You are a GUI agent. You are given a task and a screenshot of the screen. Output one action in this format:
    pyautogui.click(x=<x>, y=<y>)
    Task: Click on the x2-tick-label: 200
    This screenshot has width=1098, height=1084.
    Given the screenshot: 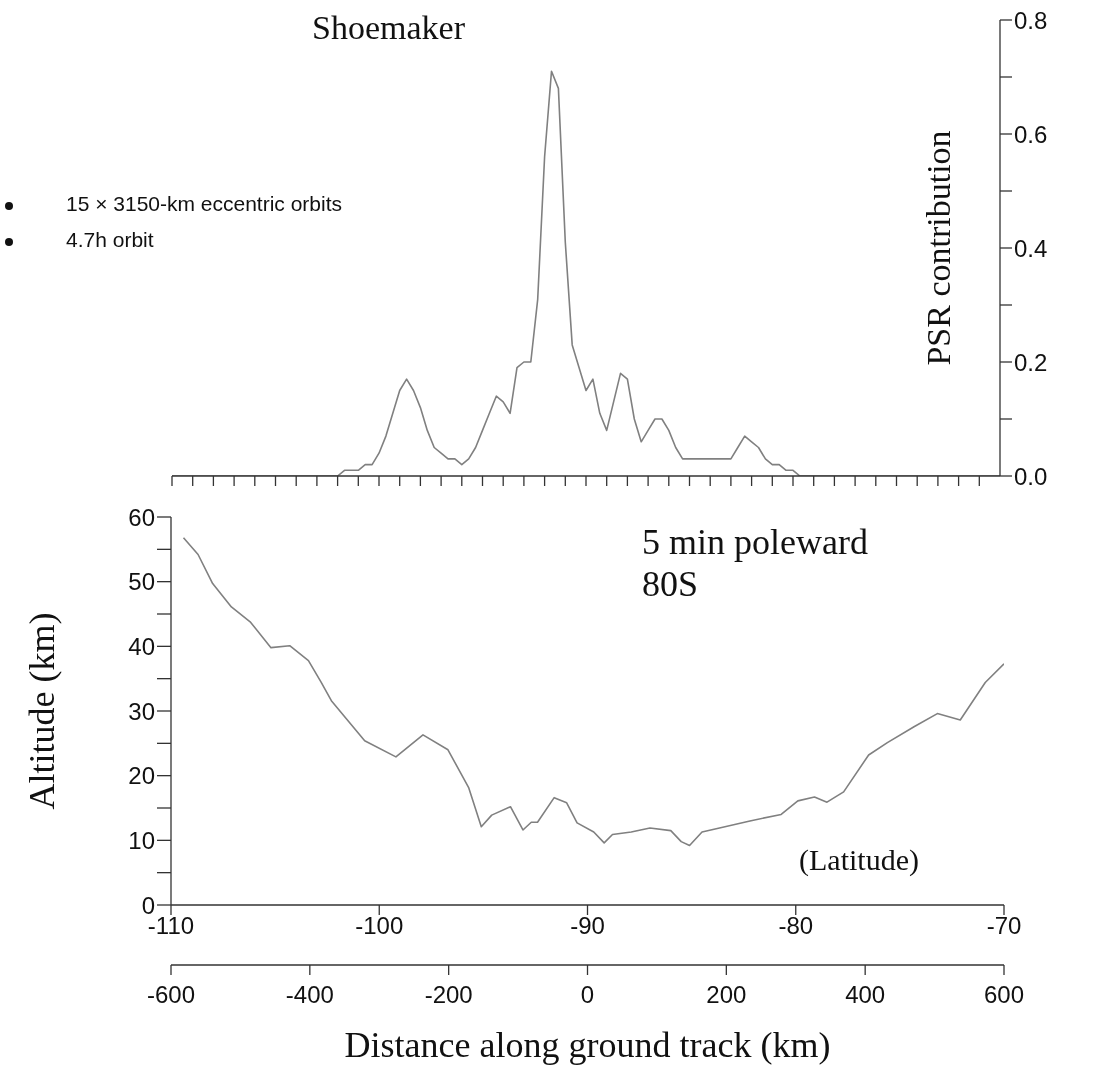 What is the action you would take?
    pyautogui.click(x=726, y=994)
    